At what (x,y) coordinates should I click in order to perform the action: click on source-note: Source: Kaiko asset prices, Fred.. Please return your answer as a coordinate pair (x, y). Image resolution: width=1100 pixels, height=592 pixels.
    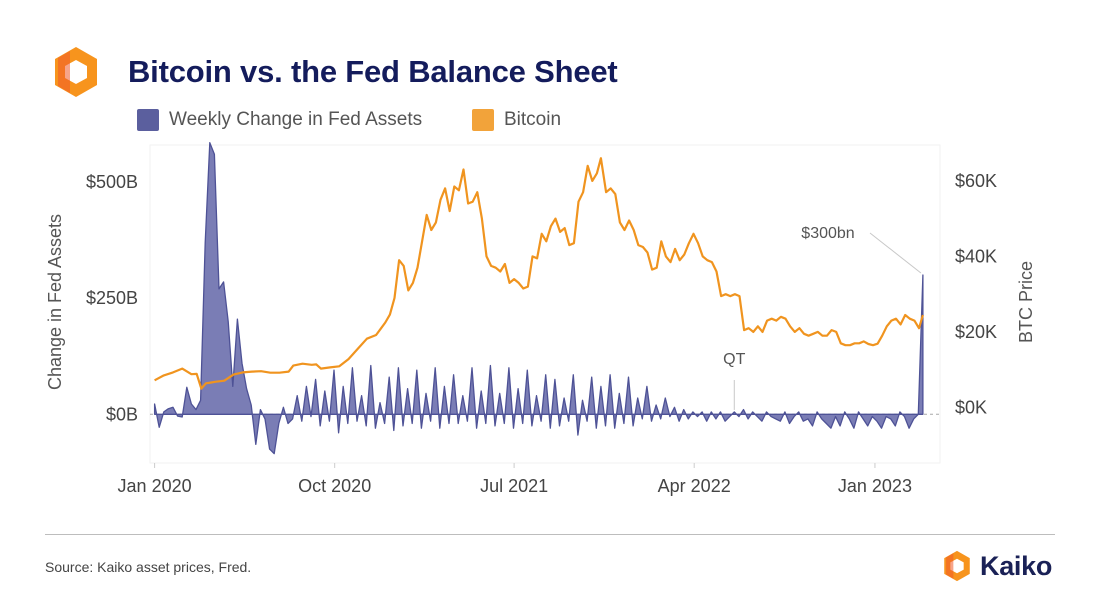
    Looking at the image, I should click on (148, 567).